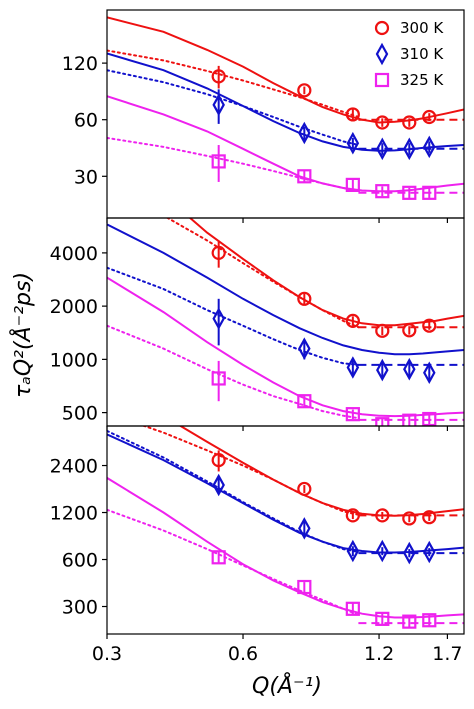  Describe the element at coordinates (74, 467) in the screenshot. I see `y-tick-label: 2400` at that location.